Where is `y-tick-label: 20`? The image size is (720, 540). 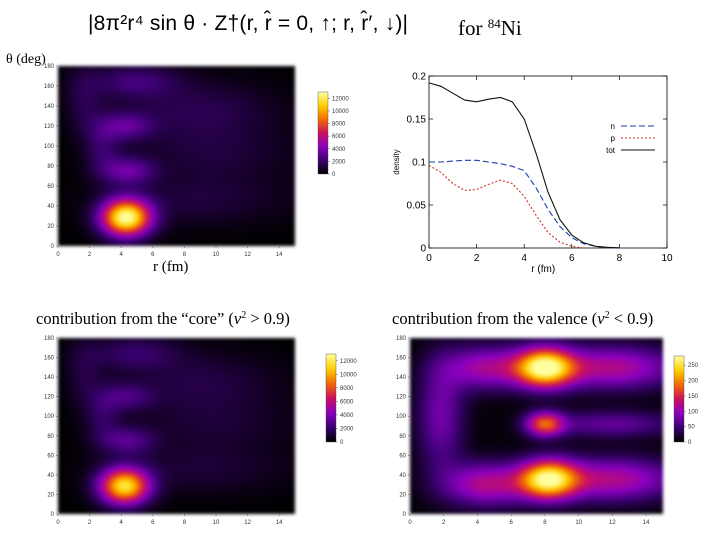 y-tick-label: 20 is located at coordinates (50, 227).